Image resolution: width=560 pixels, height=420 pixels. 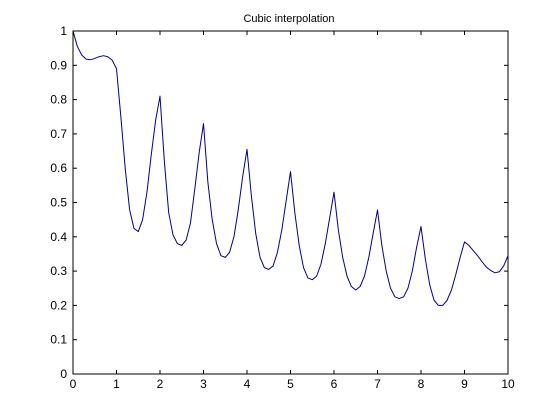 What do you see at coordinates (58, 340) in the screenshot?
I see `y-tick-label: 0.1` at bounding box center [58, 340].